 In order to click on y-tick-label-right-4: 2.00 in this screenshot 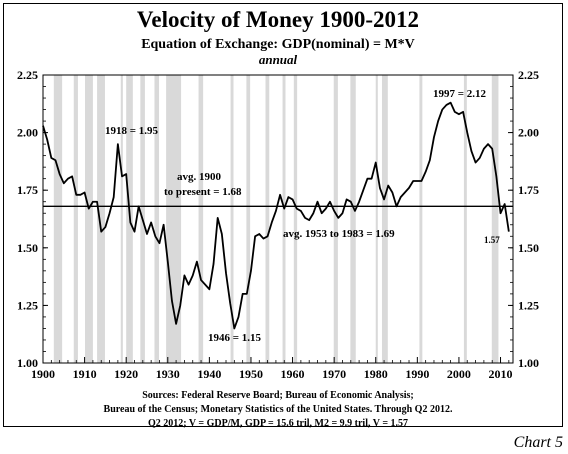, I will do `click(528, 133)`.